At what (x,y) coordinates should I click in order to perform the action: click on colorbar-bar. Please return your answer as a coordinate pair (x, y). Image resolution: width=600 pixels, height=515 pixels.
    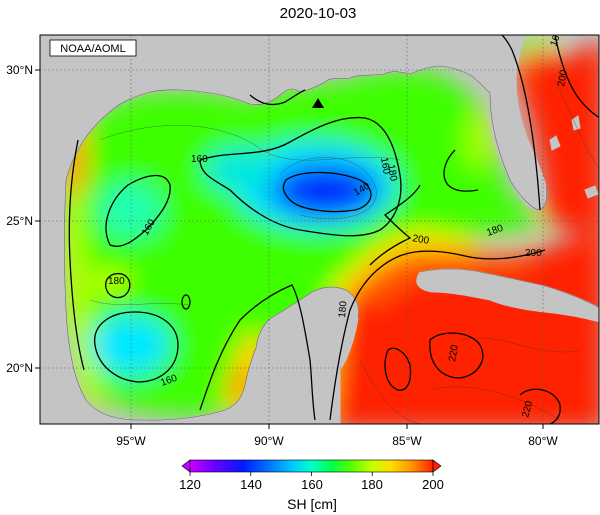
    Looking at the image, I should click on (311, 466).